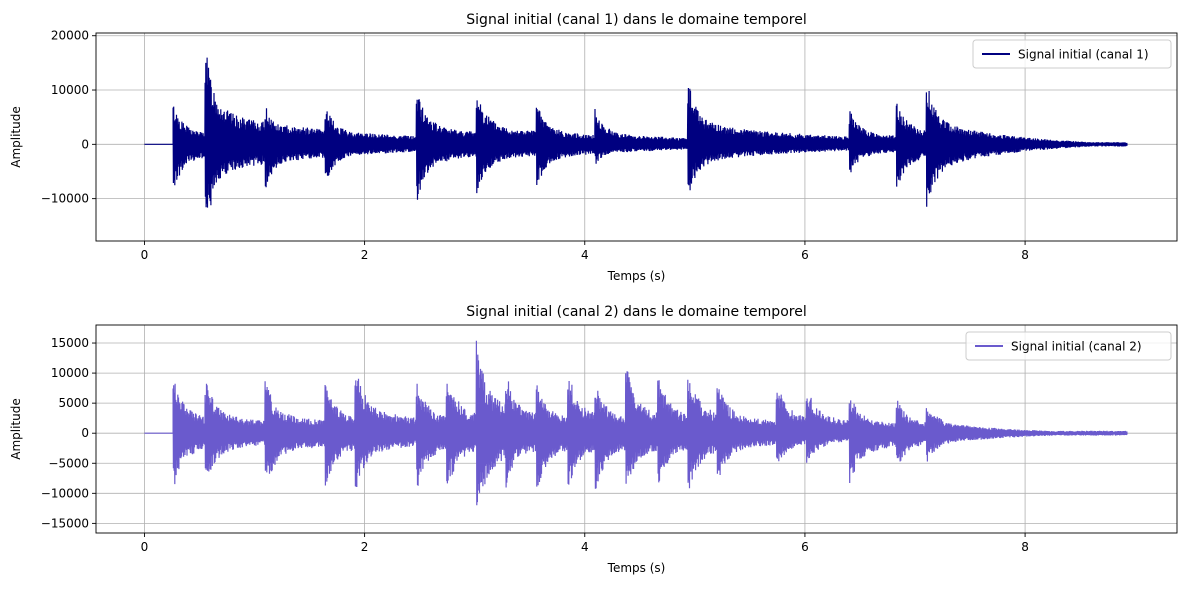 Image resolution: width=1189 pixels, height=590 pixels. Describe the element at coordinates (1076, 347) in the screenshot. I see `legend-label: Signal initial (canal 2)` at that location.